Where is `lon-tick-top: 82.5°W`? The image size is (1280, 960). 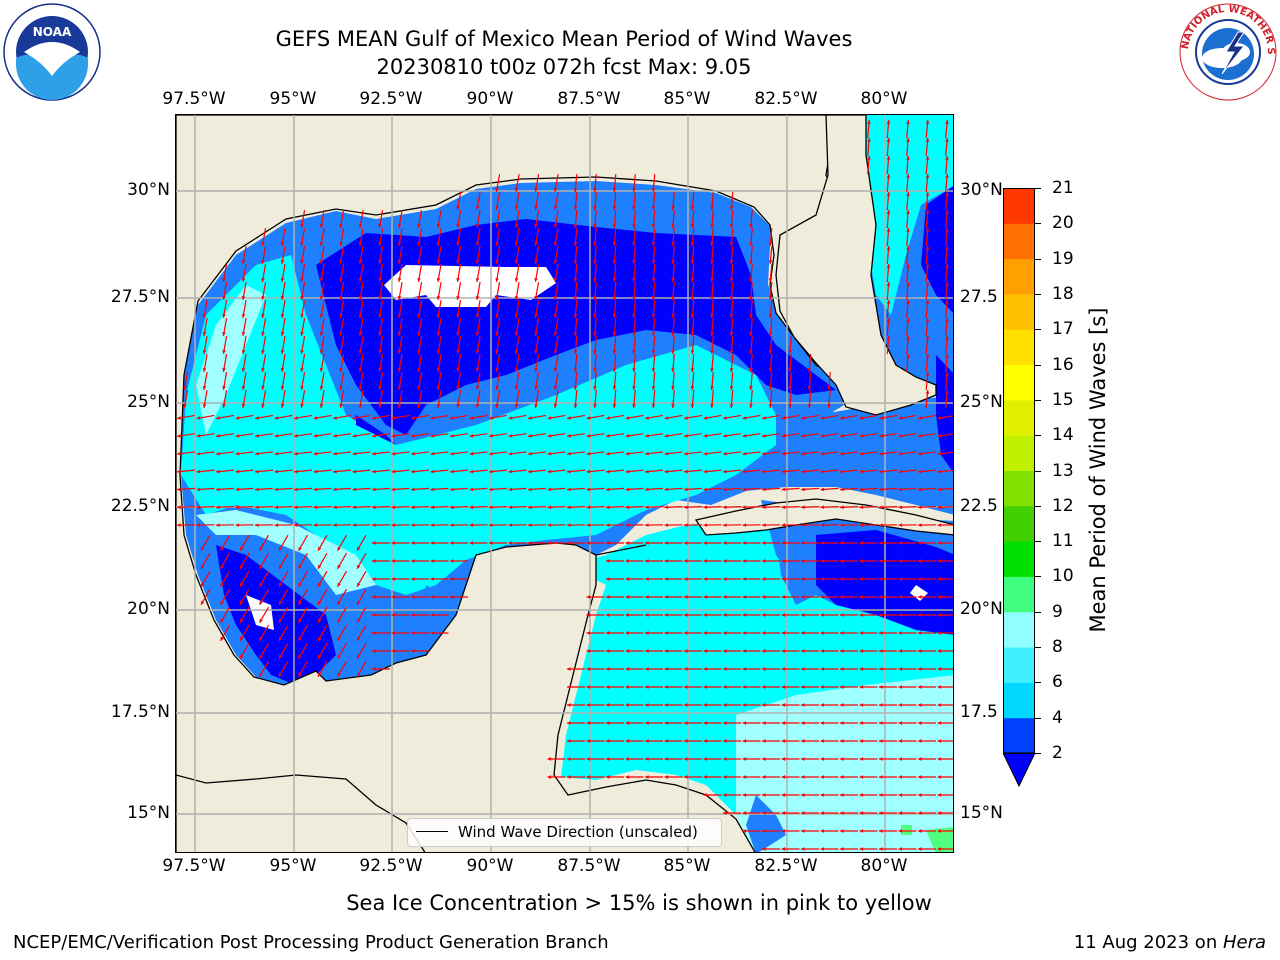
lon-tick-top: 82.5°W is located at coordinates (786, 99).